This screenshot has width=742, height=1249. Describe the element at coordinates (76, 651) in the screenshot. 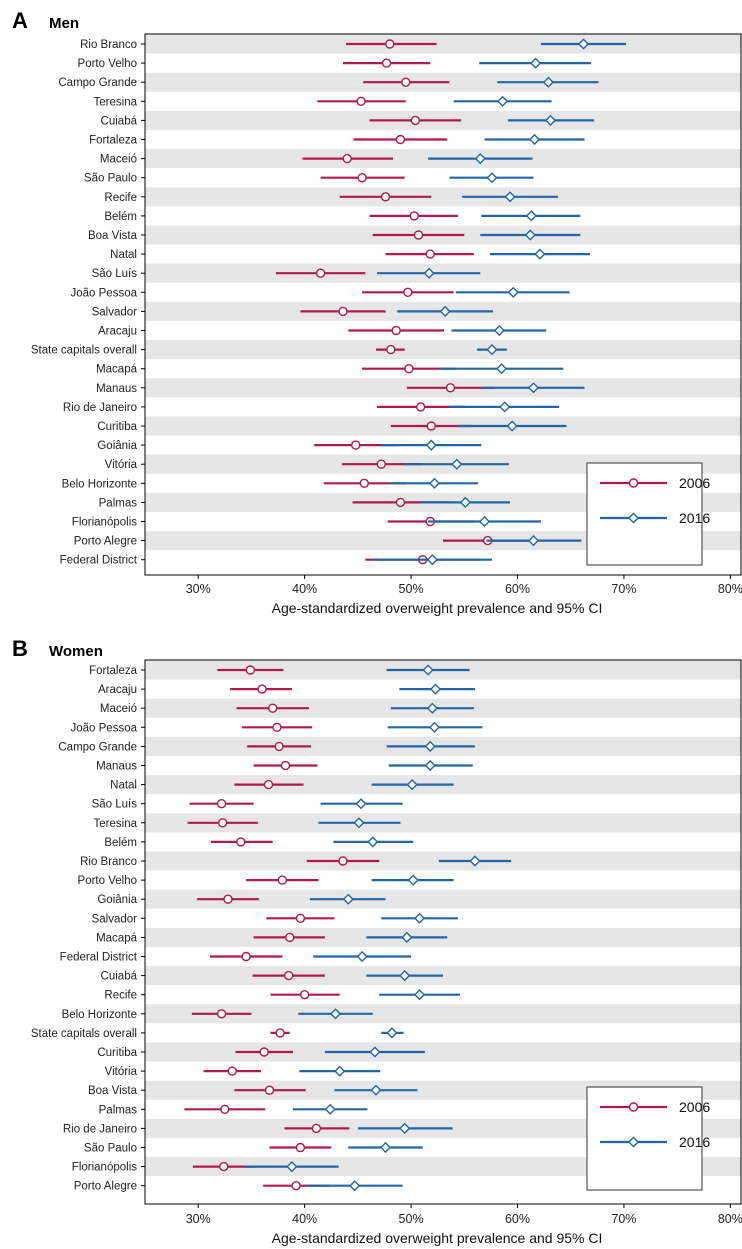

I see `panel-title: Women` at that location.